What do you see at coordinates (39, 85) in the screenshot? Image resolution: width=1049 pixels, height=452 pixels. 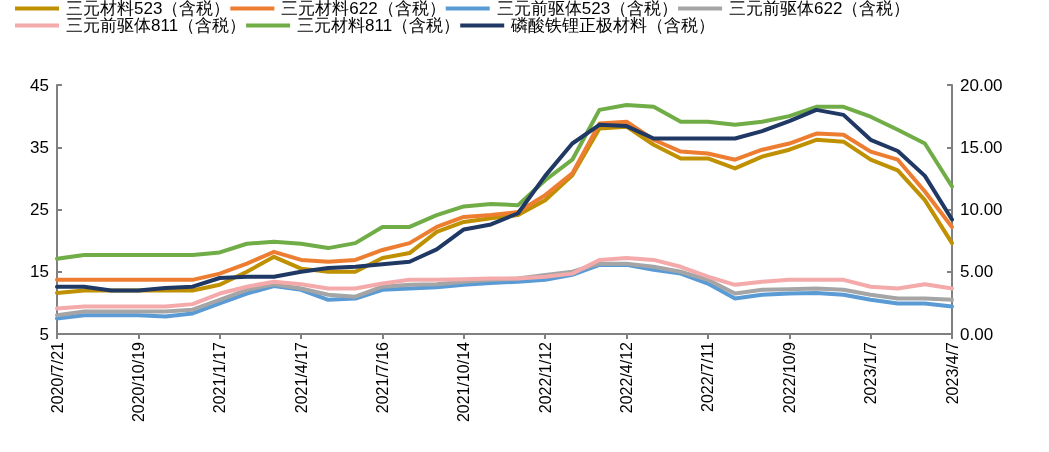 I see `y-tick-label: 45` at bounding box center [39, 85].